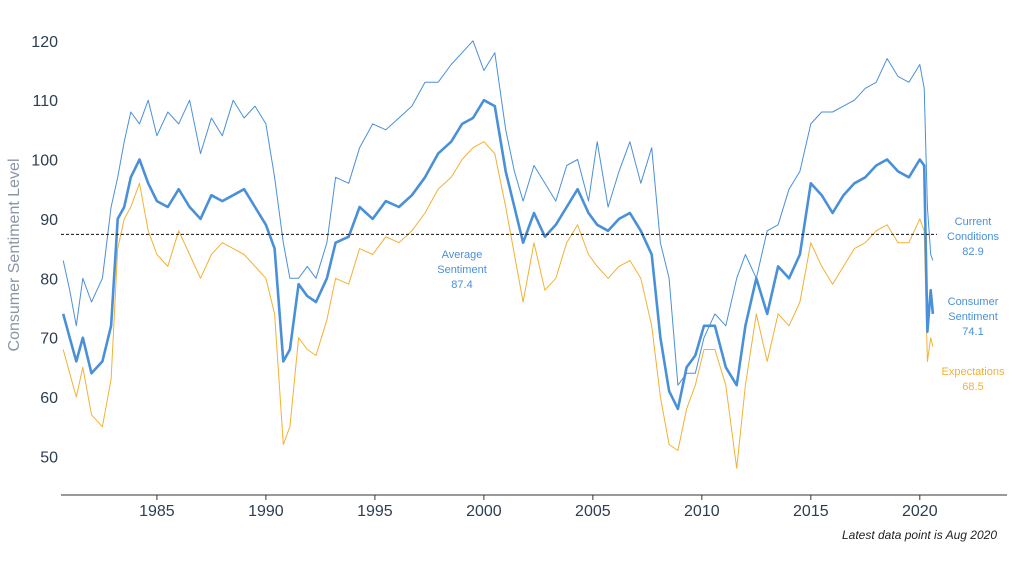  Describe the element at coordinates (461, 285) in the screenshot. I see `average-label-line: 87.4` at that location.